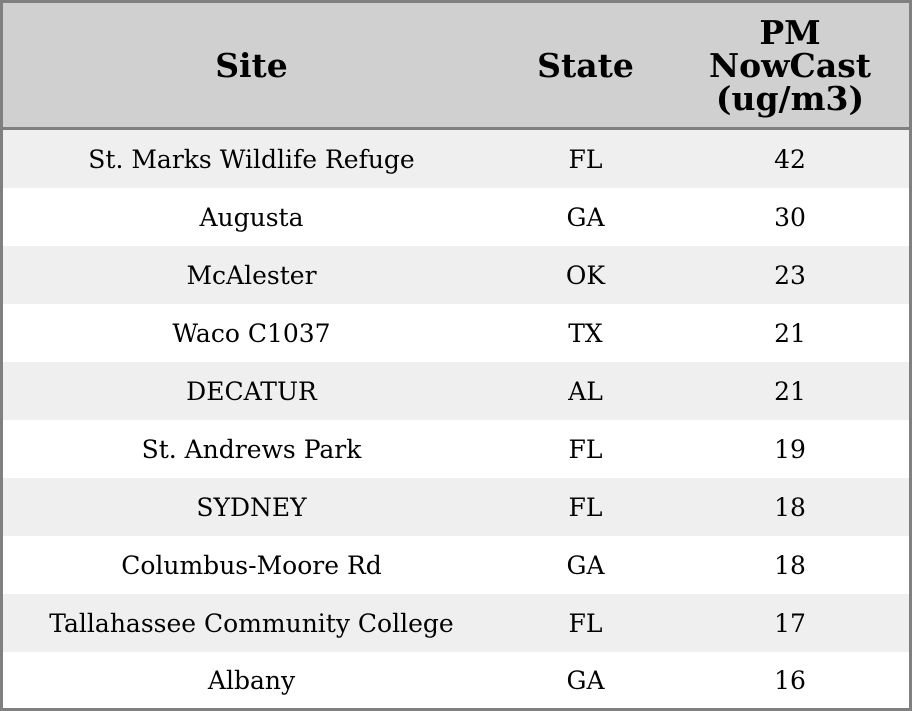 Image resolution: width=912 pixels, height=711 pixels. What do you see at coordinates (251, 158) in the screenshot?
I see `site-cell: St. Marks Wildlife Refuge` at bounding box center [251, 158].